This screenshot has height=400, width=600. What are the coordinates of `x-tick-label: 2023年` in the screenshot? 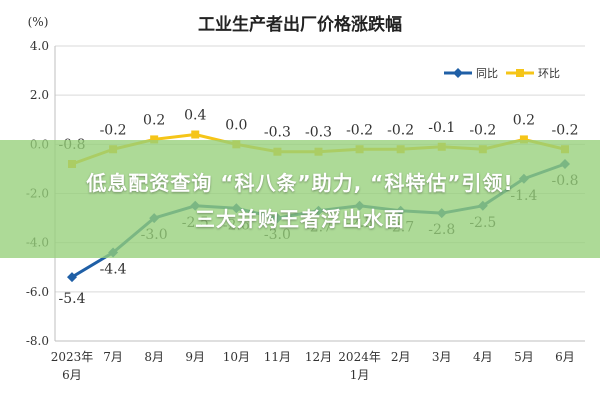 It's located at (72, 357).